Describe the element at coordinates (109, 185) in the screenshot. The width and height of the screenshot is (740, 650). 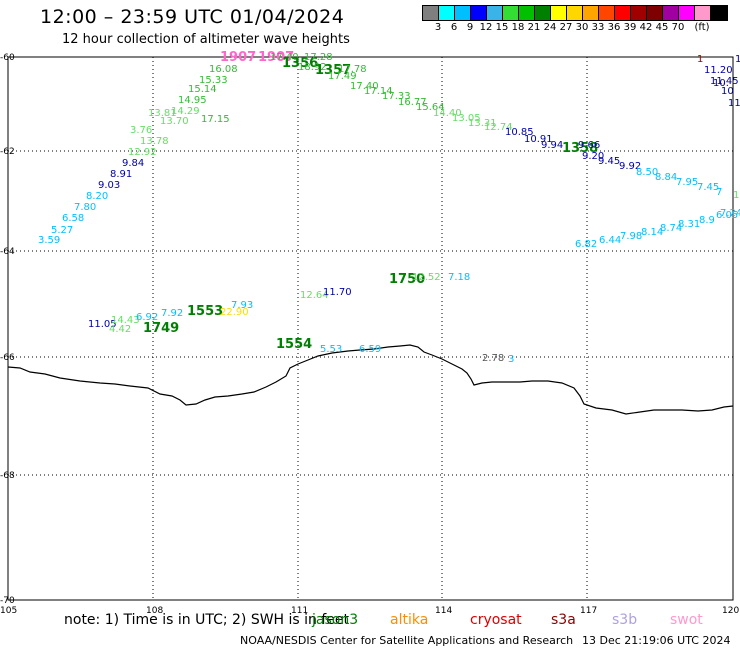
I see `wave-height-label: 9.03` at that location.